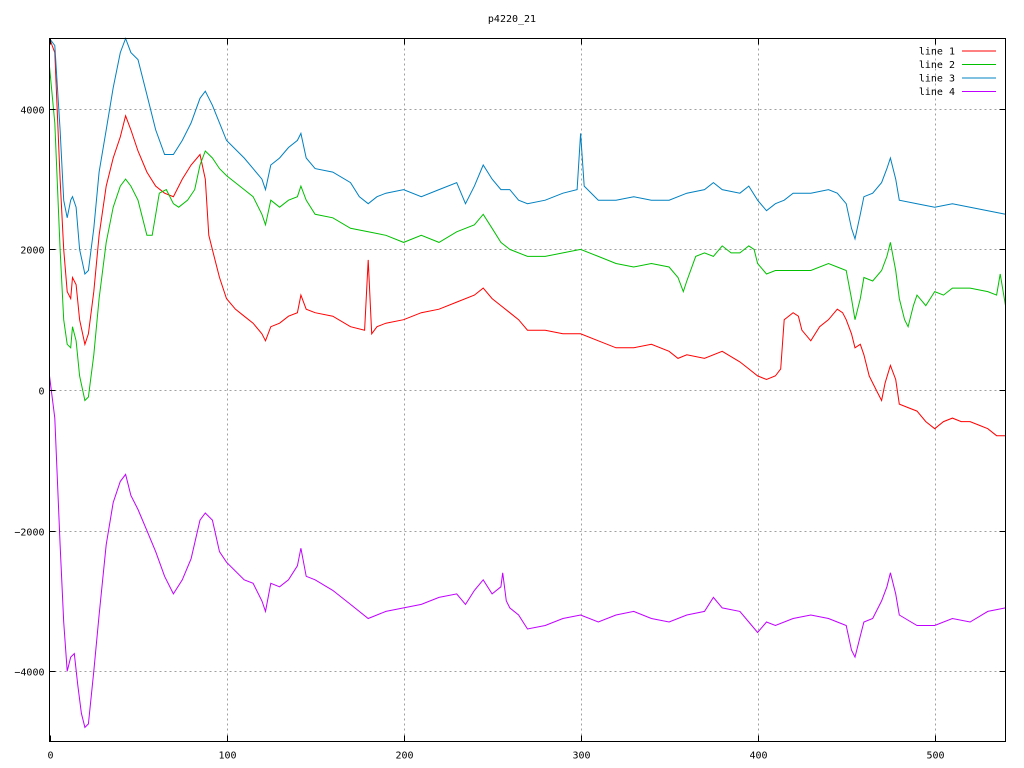 The height and width of the screenshot is (768, 1024). Describe the element at coordinates (29, 673) in the screenshot. I see `y-tick-label: −4000` at that location.